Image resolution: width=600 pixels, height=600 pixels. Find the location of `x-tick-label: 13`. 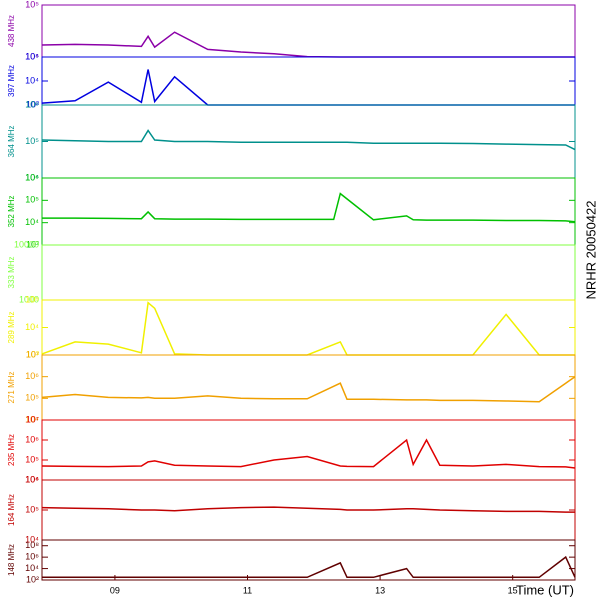

x-tick-label: 13 is located at coordinates (380, 590).